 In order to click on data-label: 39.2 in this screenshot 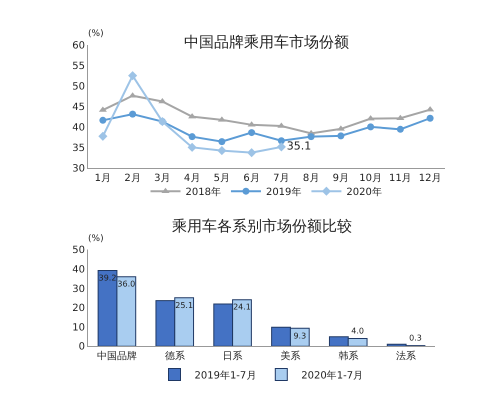, I will do `click(107, 278)`.